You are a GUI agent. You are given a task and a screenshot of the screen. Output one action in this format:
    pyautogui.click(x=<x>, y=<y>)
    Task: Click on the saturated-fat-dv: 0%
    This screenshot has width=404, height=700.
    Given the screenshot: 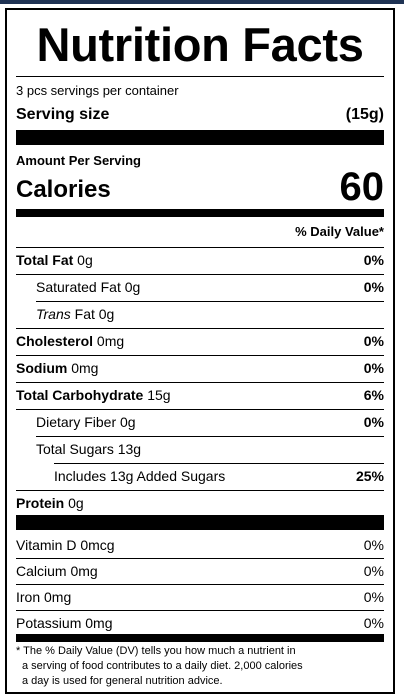 What is the action you would take?
    pyautogui.click(x=373, y=287)
    